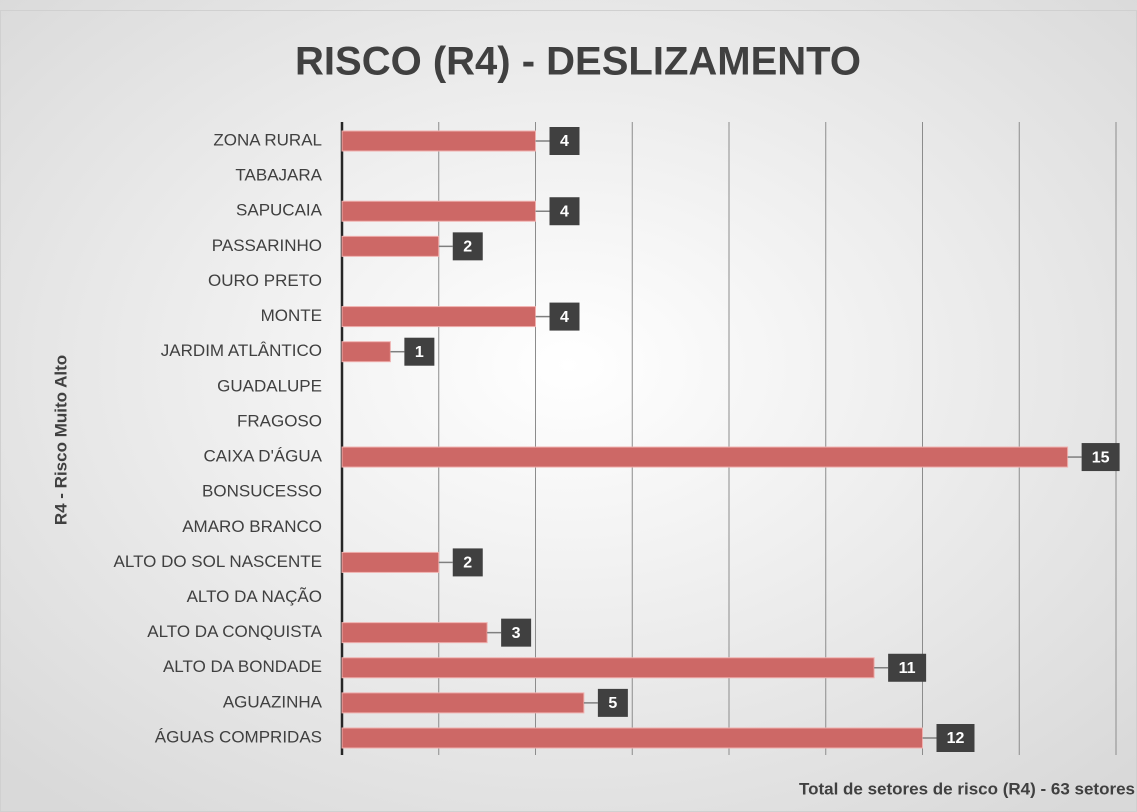 The height and width of the screenshot is (812, 1137). I want to click on value-label: 11, so click(907, 668).